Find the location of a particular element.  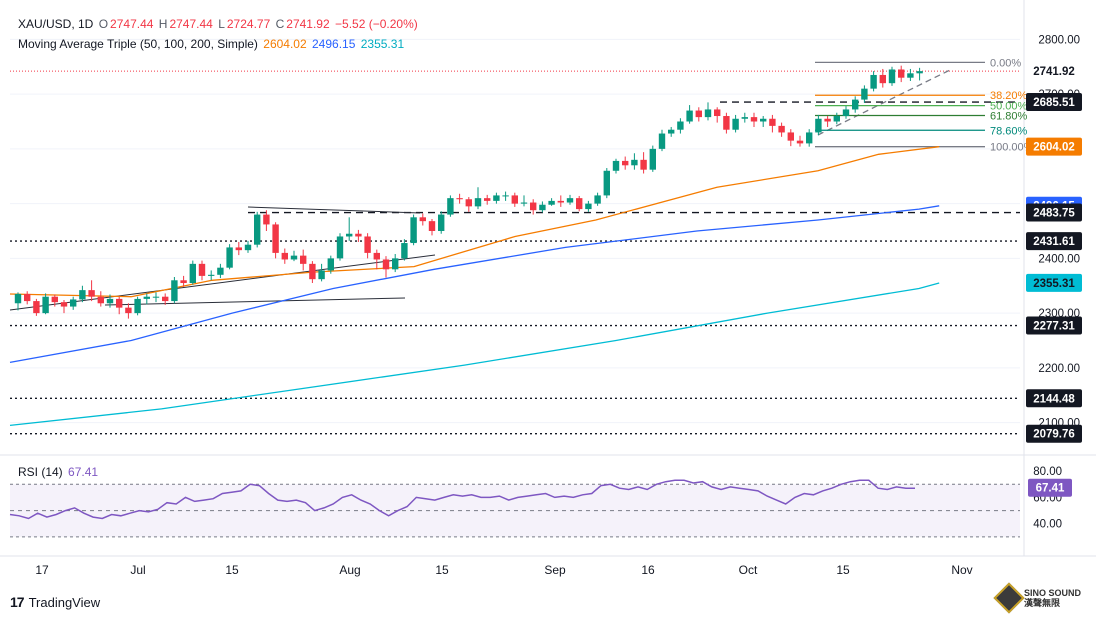

price-label-text: 2604.02 is located at coordinates (1054, 148).